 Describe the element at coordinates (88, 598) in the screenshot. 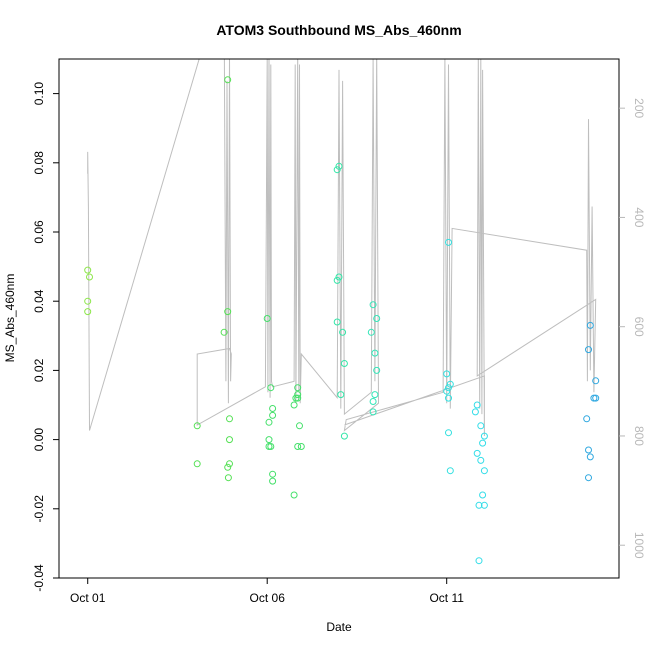

I see `x-tick-label: Oct 01` at that location.